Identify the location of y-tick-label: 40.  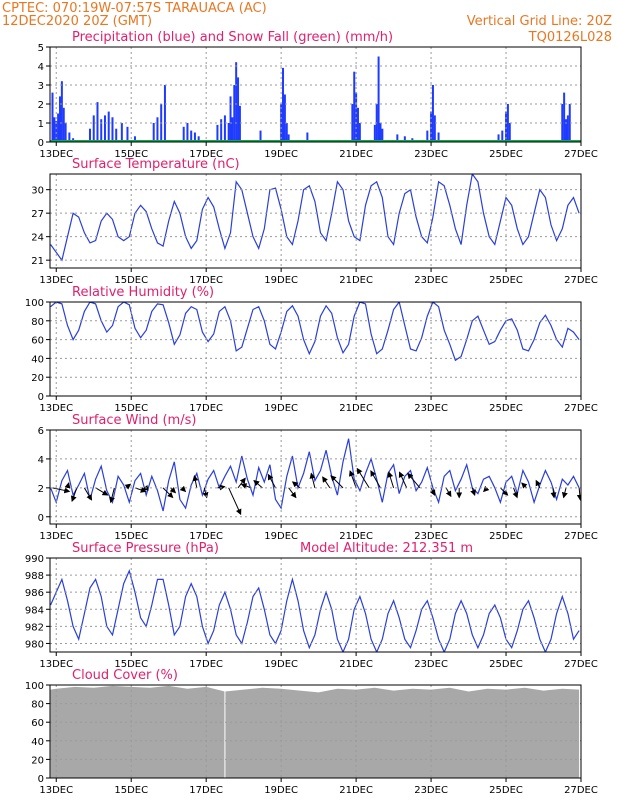
(37, 742).